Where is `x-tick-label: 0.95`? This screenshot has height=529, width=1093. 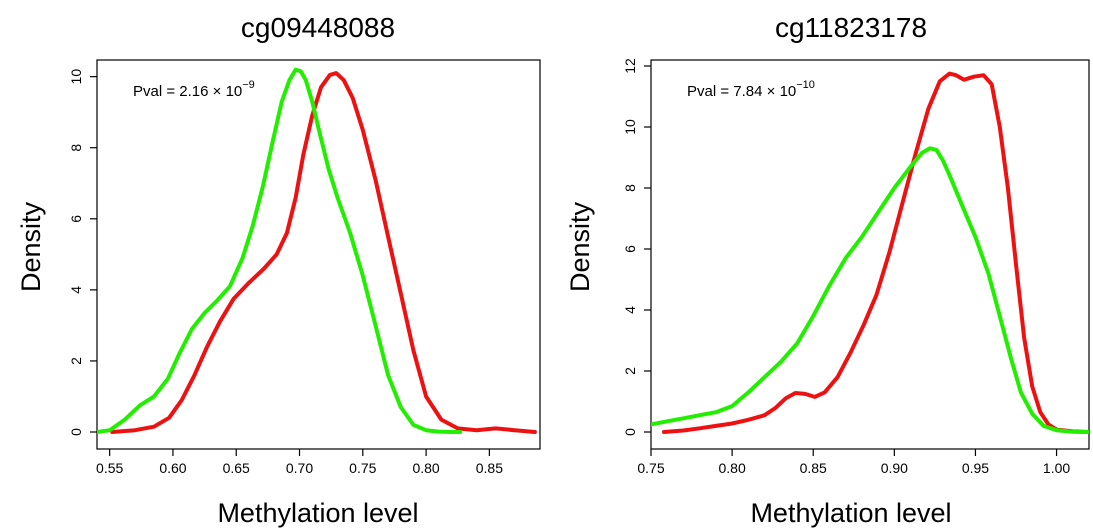 x-tick-label: 0.95 is located at coordinates (975, 468).